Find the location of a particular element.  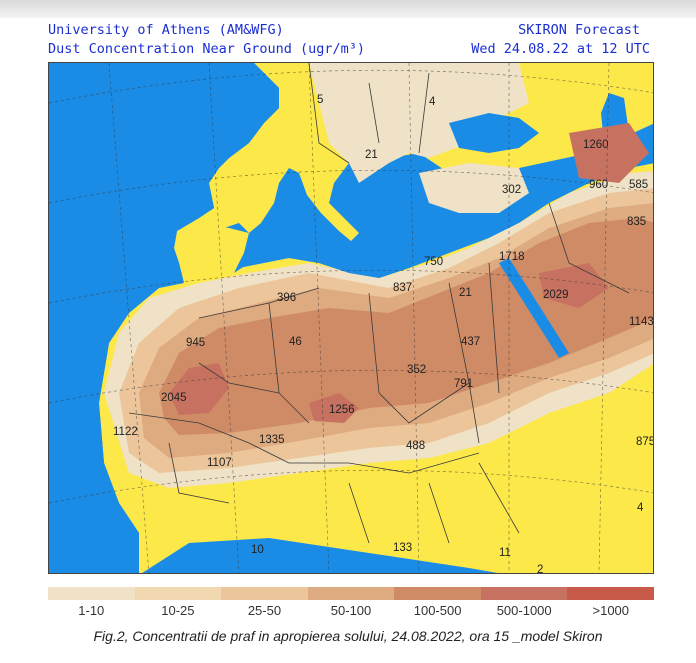

valid-time: Wed 24.08.22 at 12 UTC is located at coordinates (560, 49).